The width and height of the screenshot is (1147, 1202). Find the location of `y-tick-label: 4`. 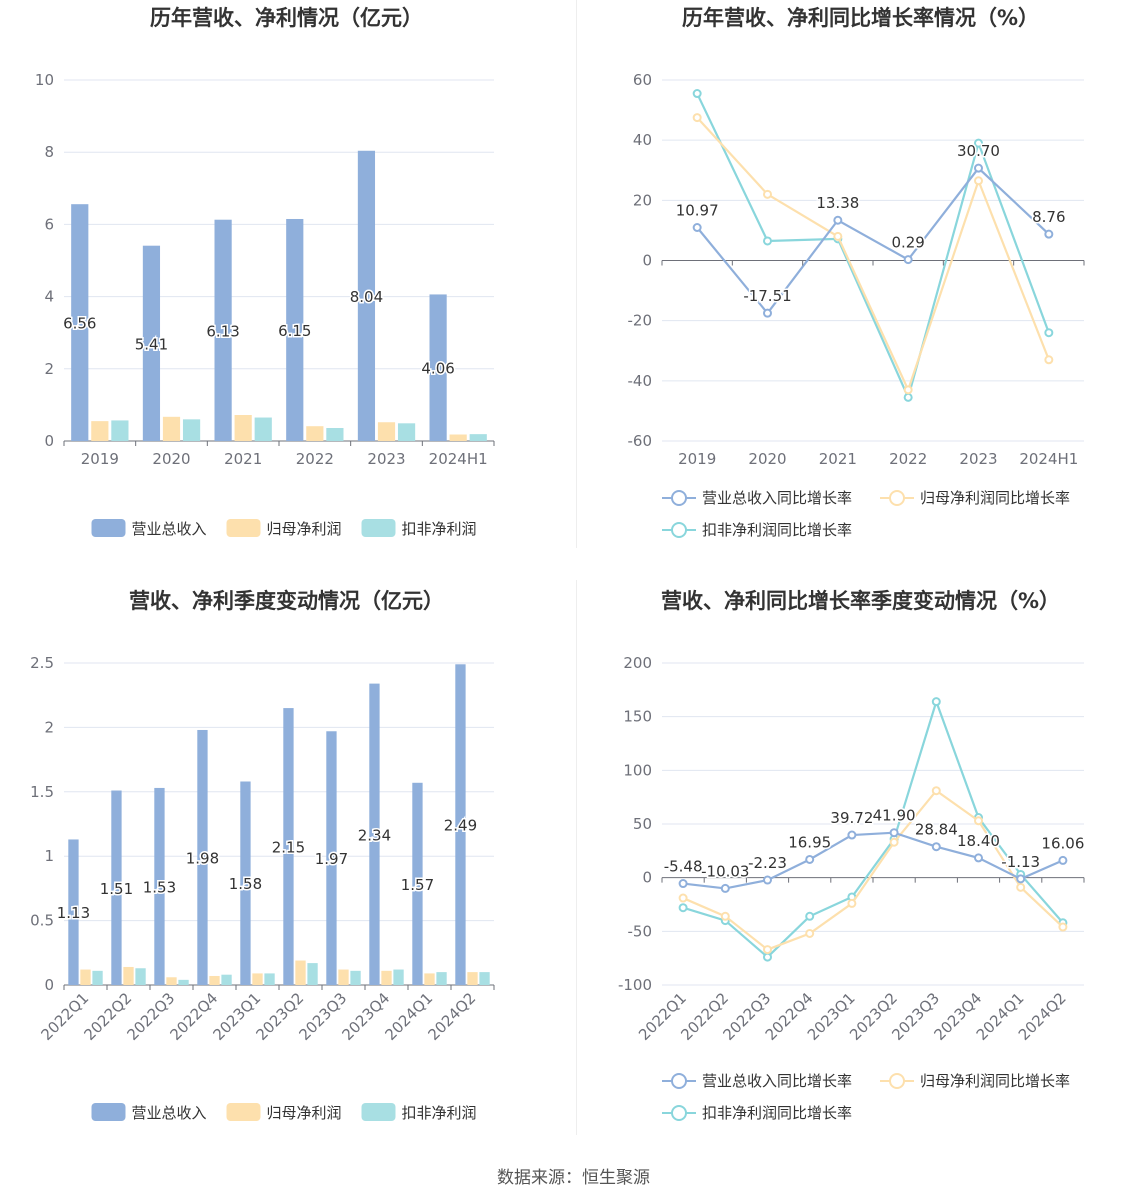

y-tick-label: 4 is located at coordinates (49, 297).